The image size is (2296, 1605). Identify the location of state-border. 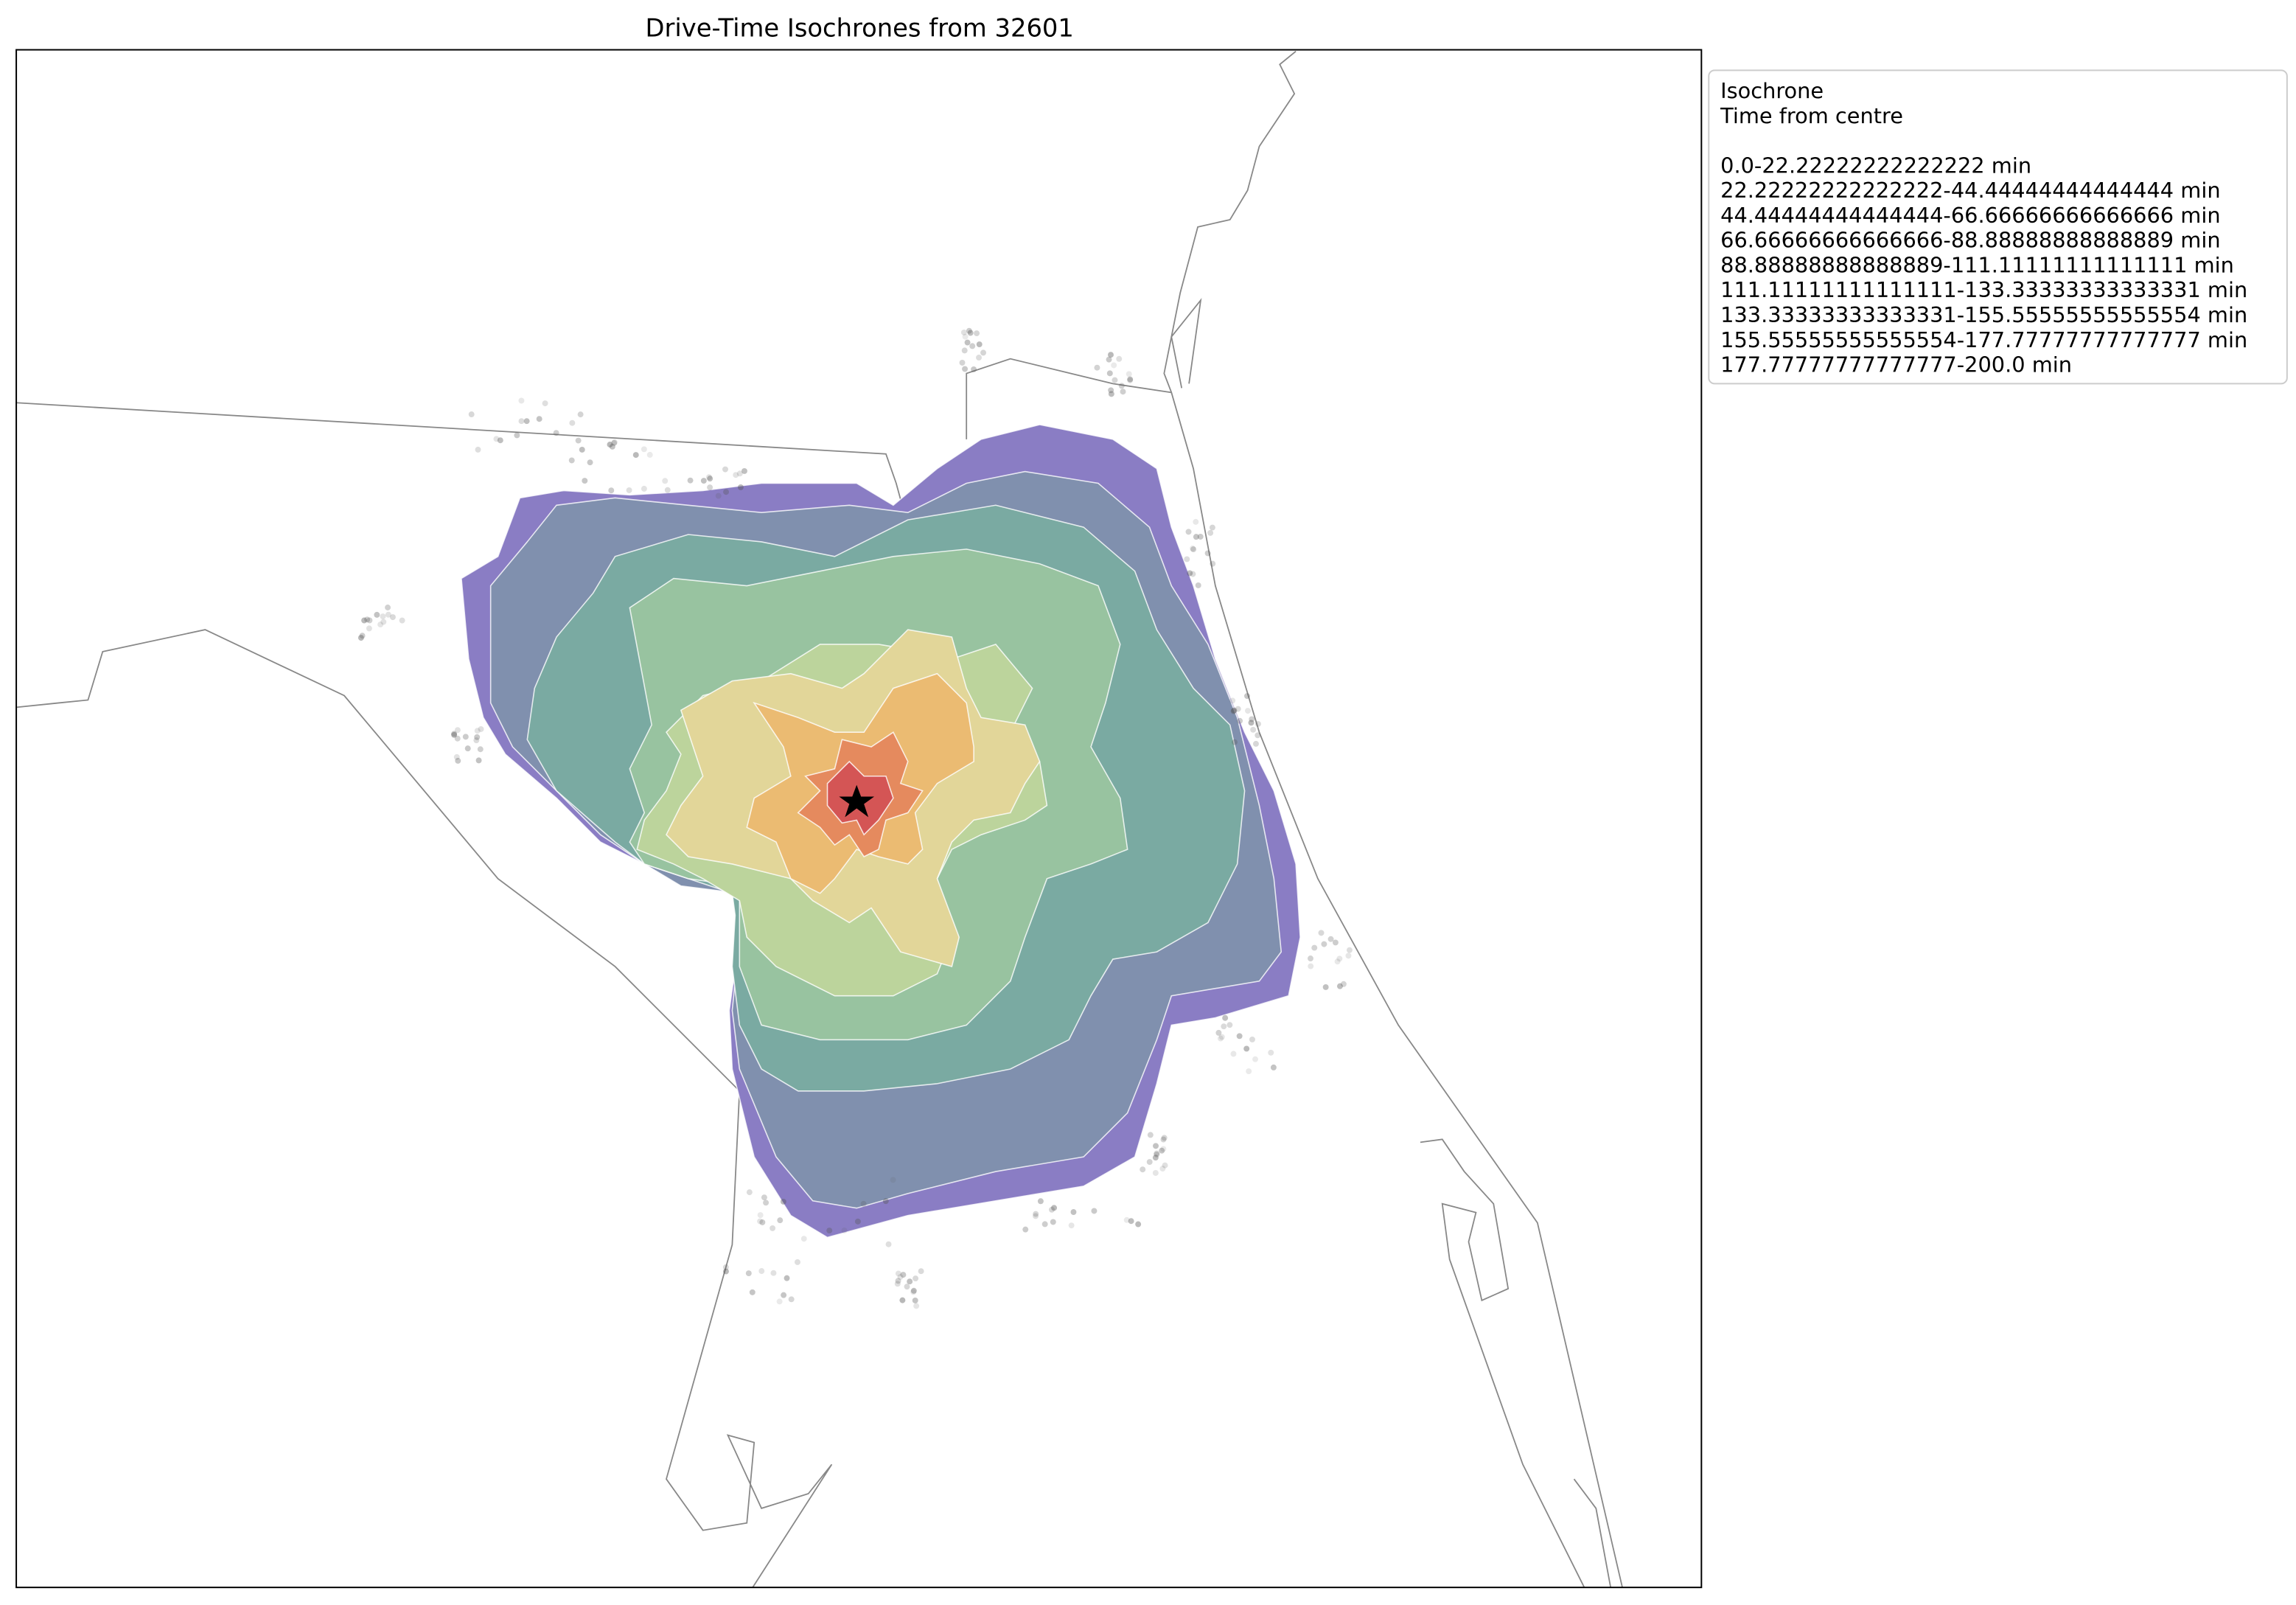
(1069, 398).